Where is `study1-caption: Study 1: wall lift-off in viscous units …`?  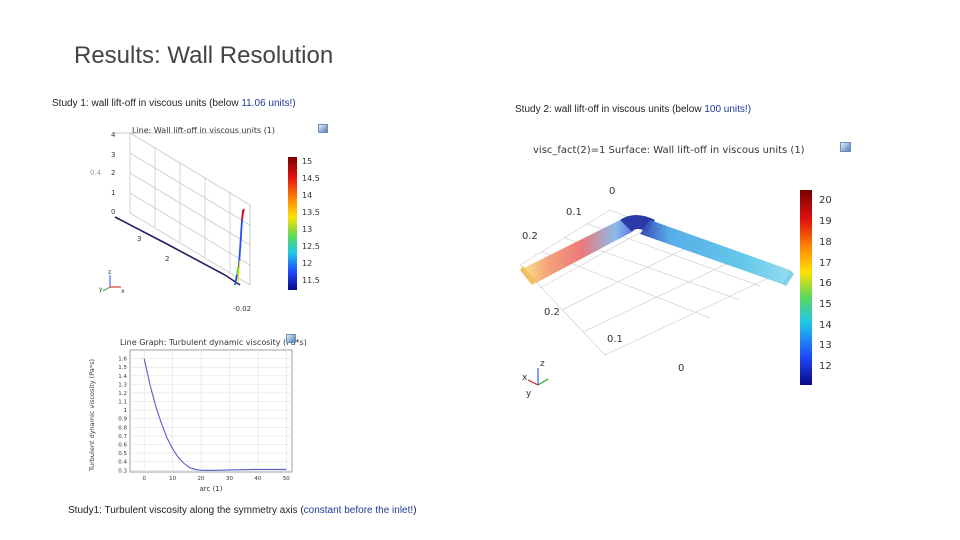 study1-caption: Study 1: wall lift-off in viscous units … is located at coordinates (174, 103).